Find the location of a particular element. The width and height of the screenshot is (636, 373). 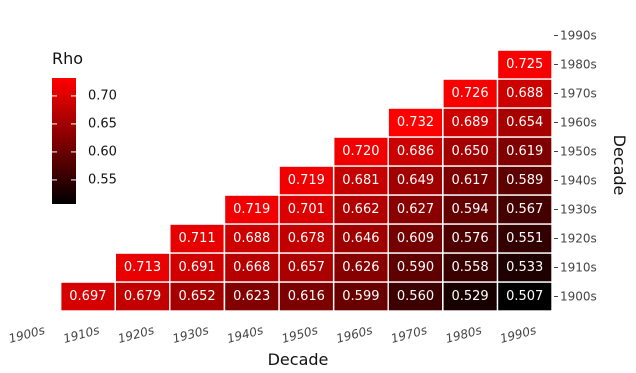

legend-tick-label: 0.55 is located at coordinates (102, 179).